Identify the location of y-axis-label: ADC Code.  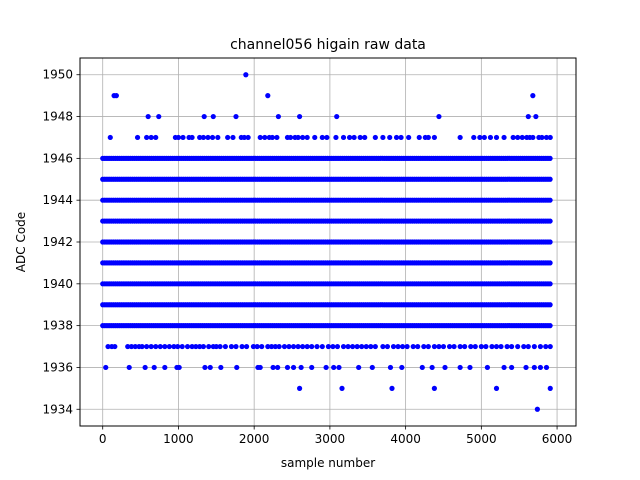
(21, 242).